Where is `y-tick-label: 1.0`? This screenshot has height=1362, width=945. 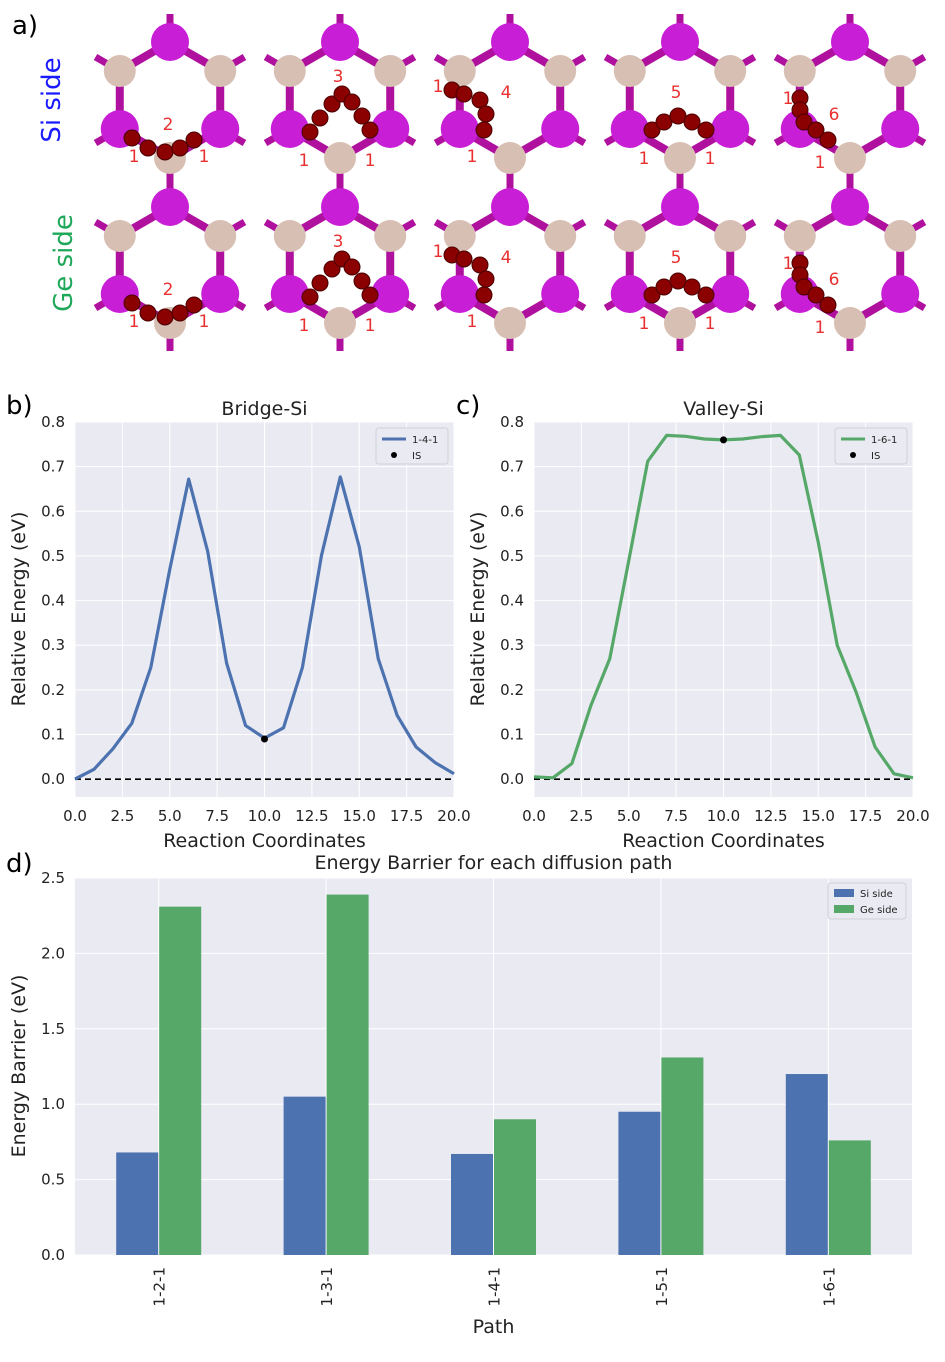 y-tick-label: 1.0 is located at coordinates (53, 1104).